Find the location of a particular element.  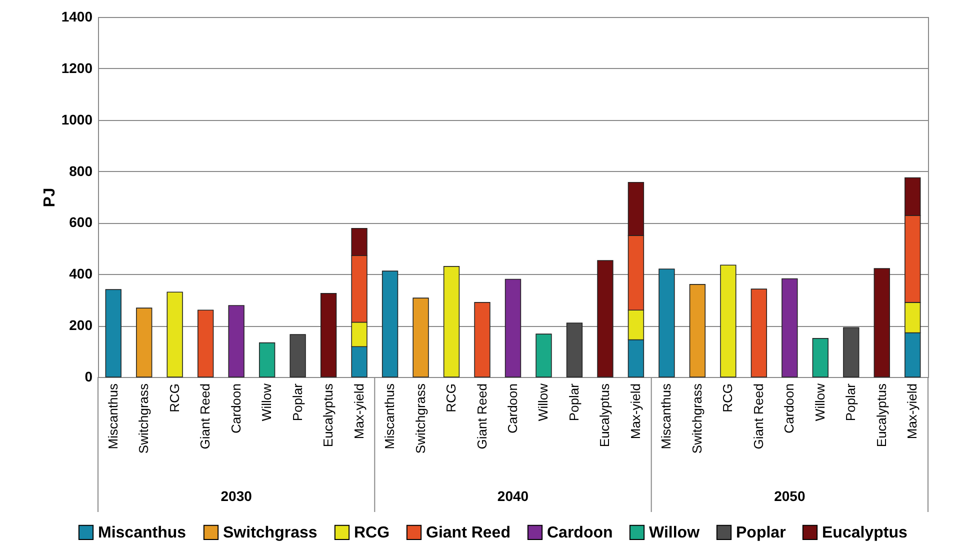

text: 2040 is located at coordinates (513, 496).